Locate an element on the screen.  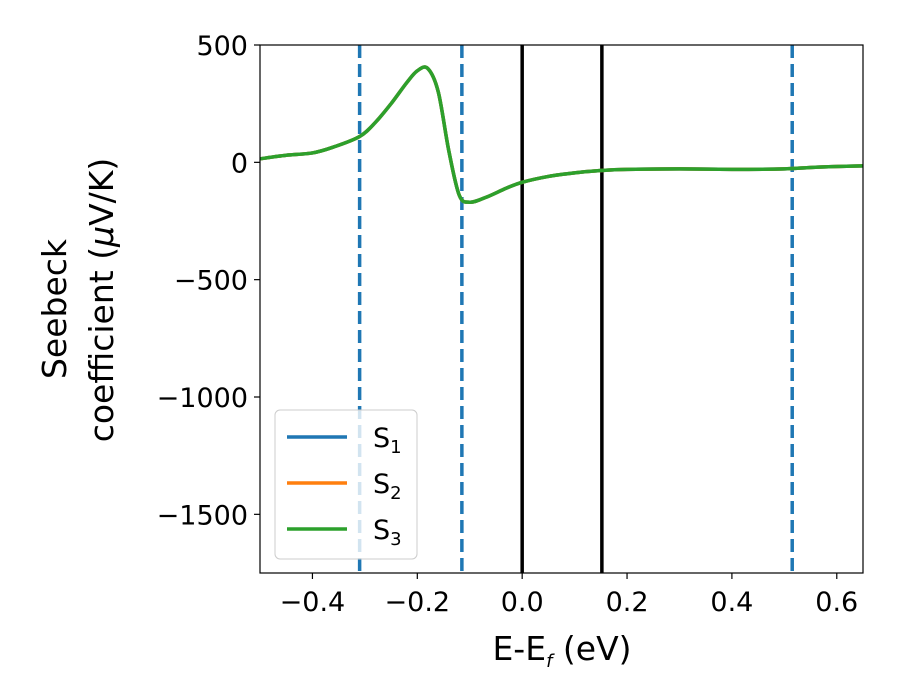
x-tick-label: −0.4 is located at coordinates (313, 602).